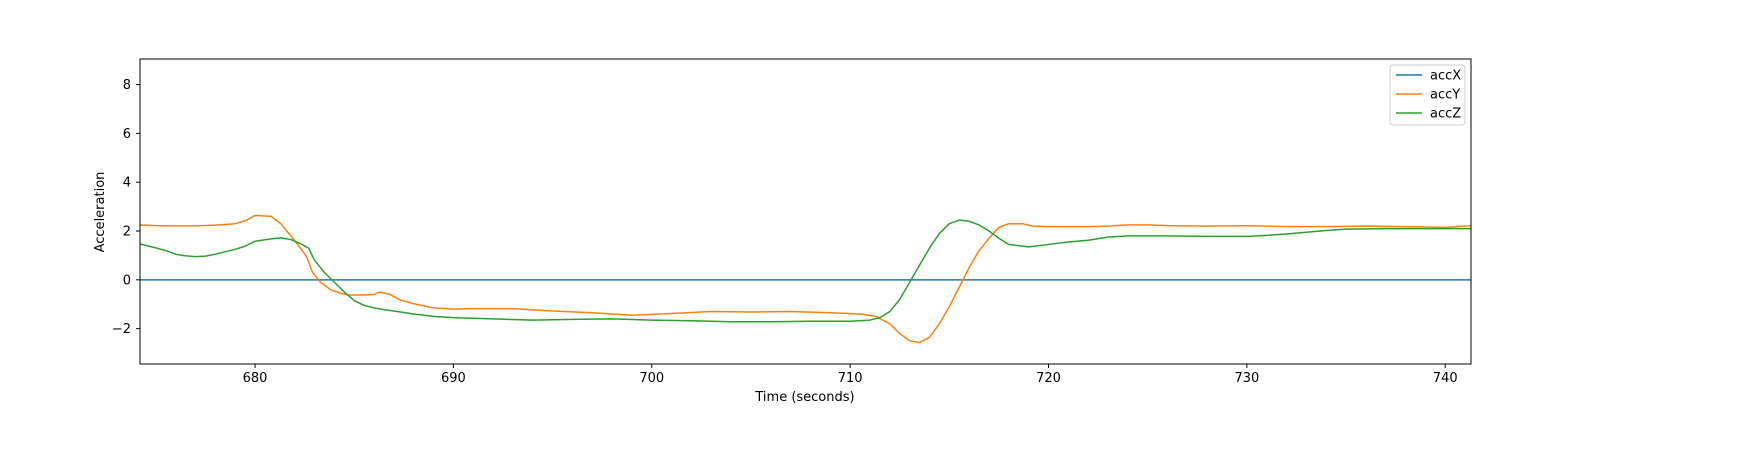 Image resolution: width=1753 pixels, height=466 pixels. I want to click on y-tick-label: 4, so click(127, 183).